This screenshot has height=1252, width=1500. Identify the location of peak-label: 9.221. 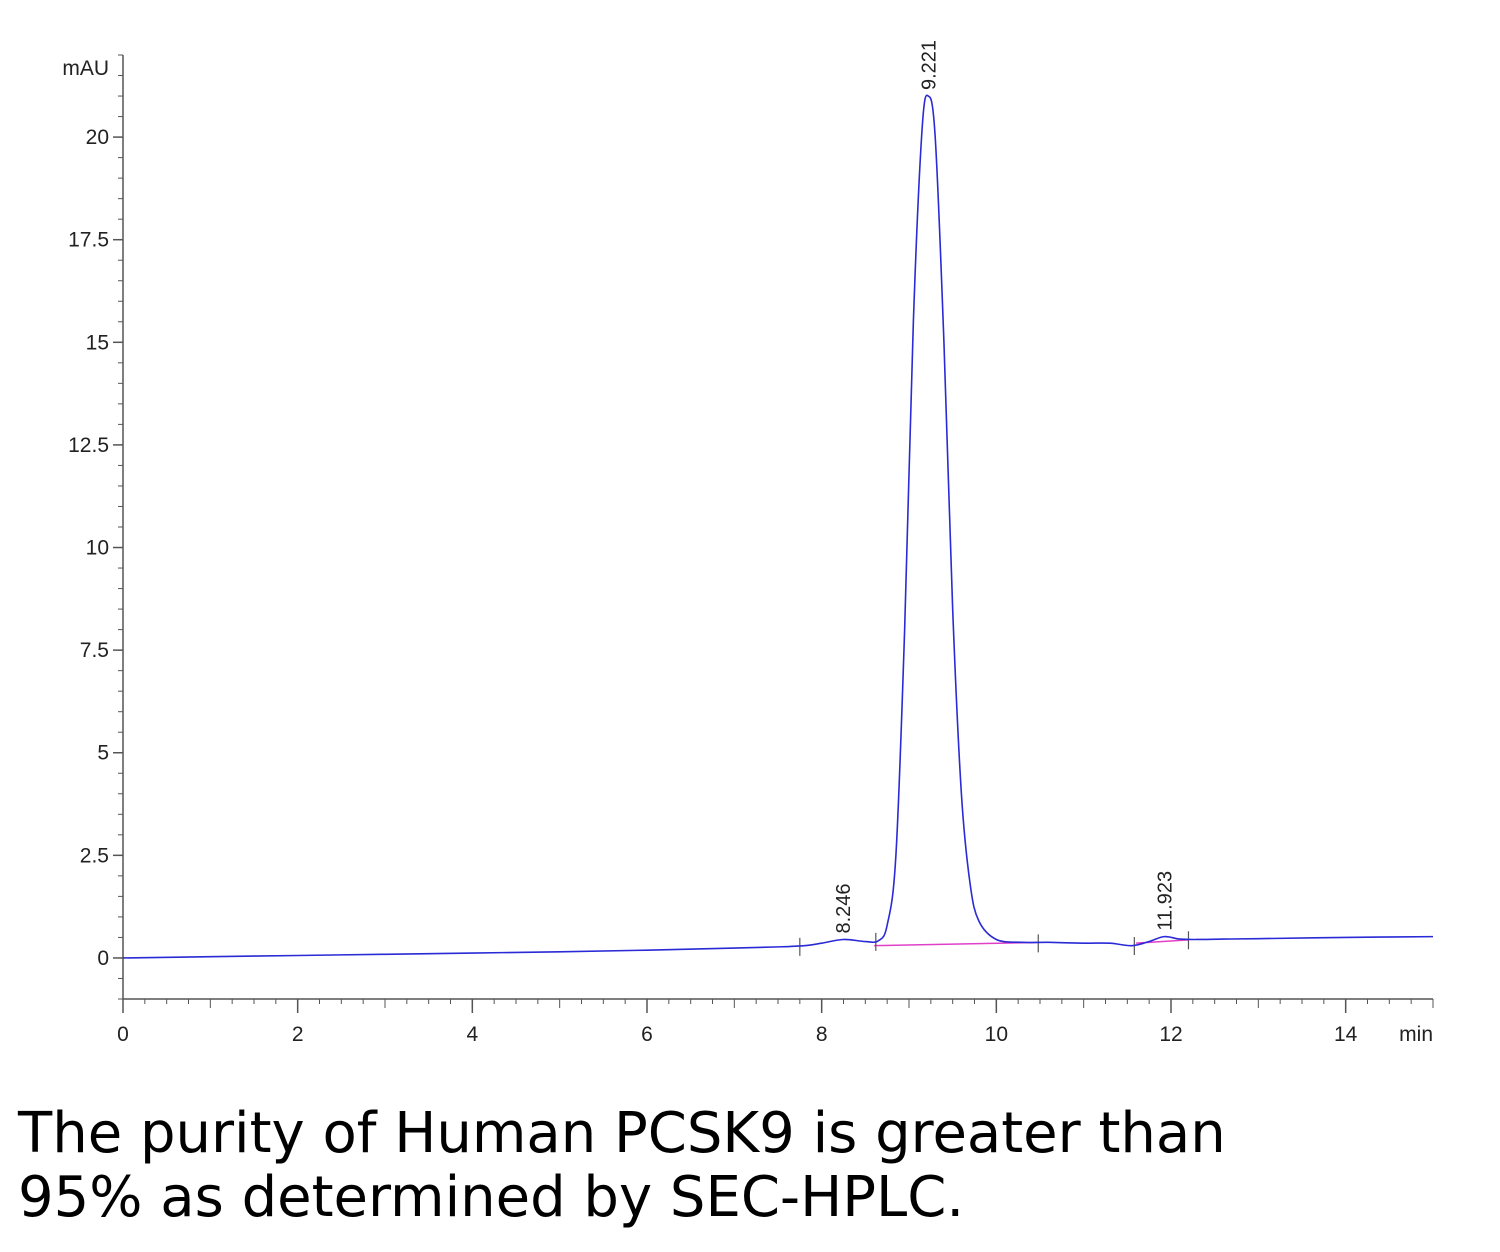
(929, 65).